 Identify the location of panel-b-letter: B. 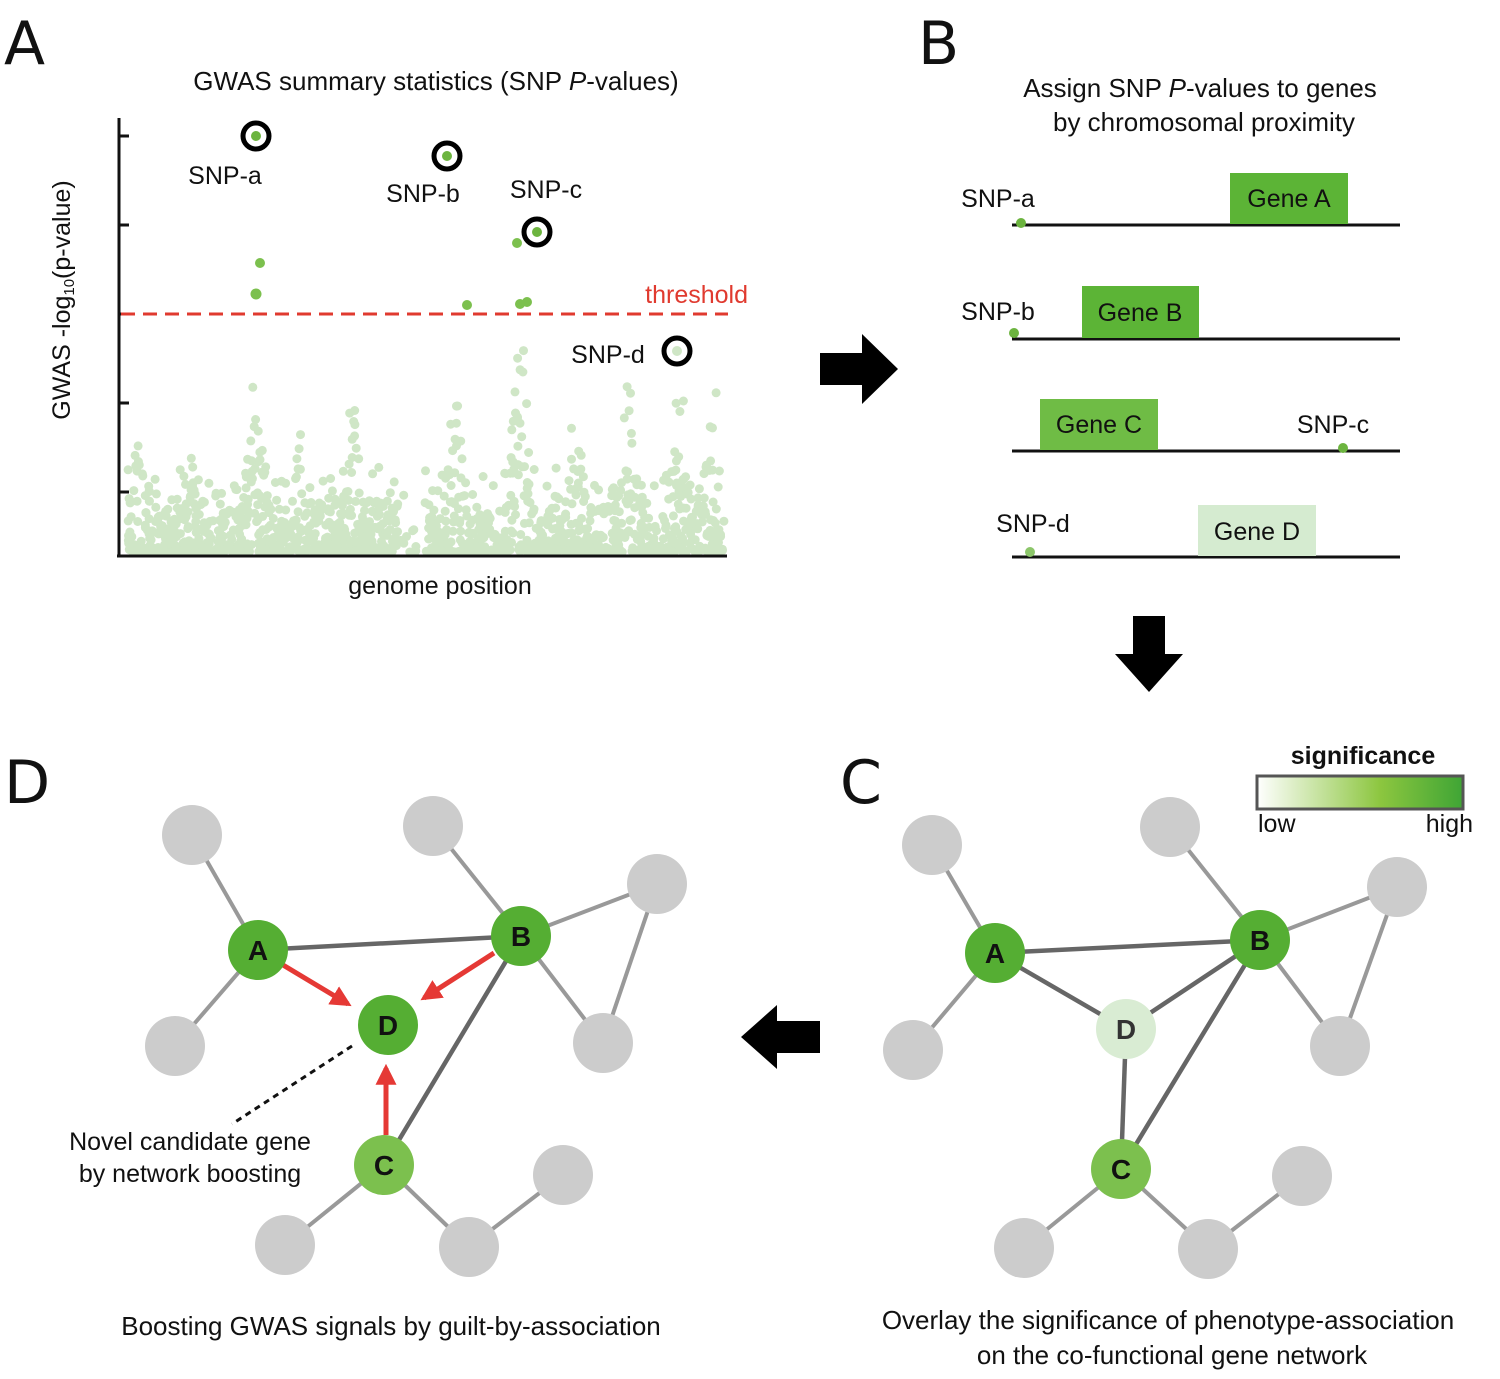
(938, 44).